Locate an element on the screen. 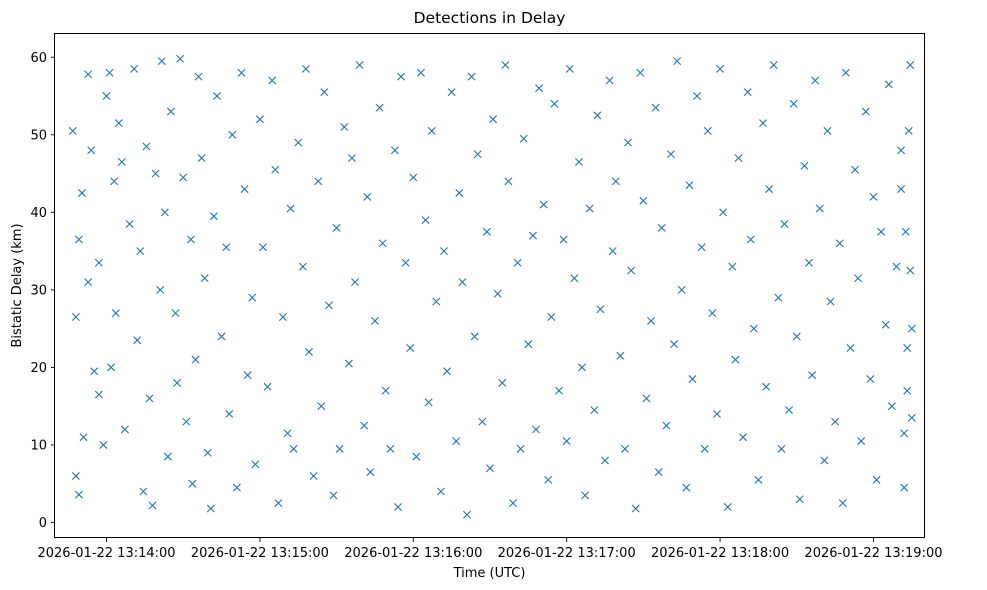  y-tick-label: 20 is located at coordinates (38, 368).